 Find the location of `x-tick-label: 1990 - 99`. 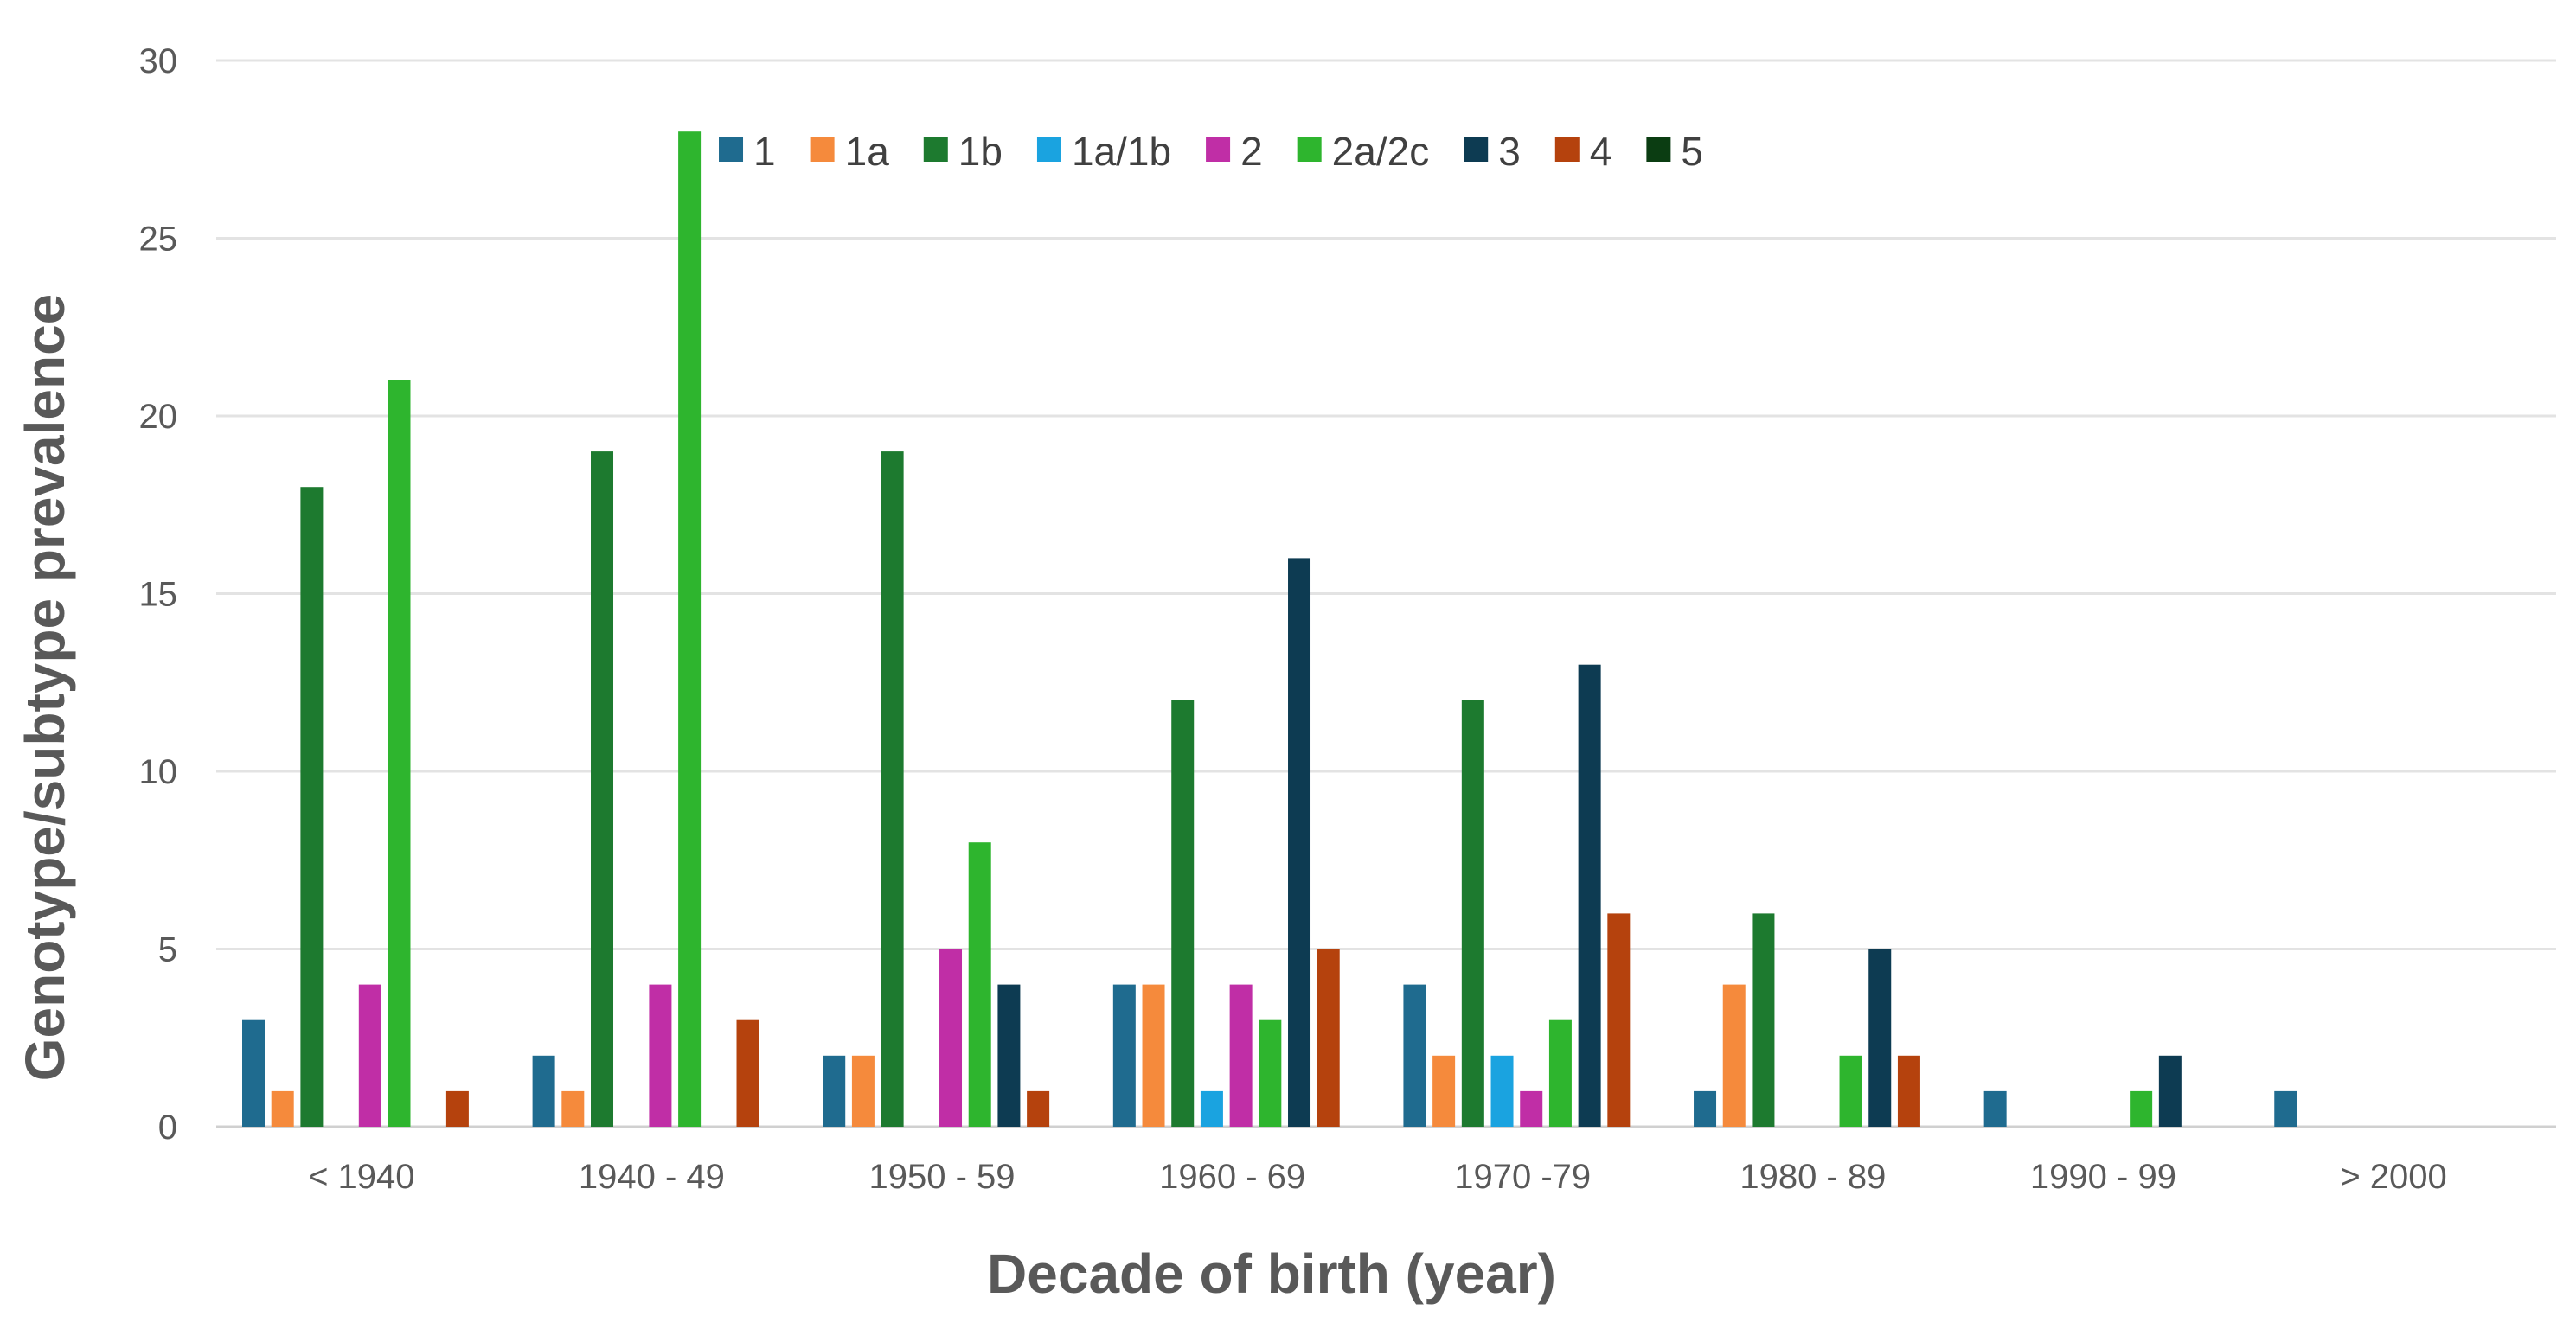

x-tick-label: 1990 - 99 is located at coordinates (2103, 1177).